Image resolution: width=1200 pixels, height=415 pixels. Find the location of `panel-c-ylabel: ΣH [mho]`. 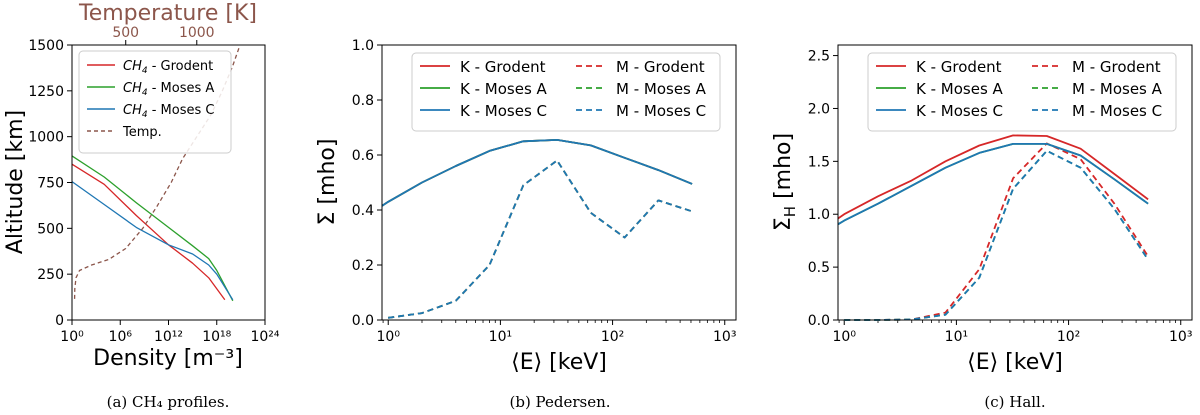

panel-c-ylabel: ΣH [mho] is located at coordinates (785, 182).